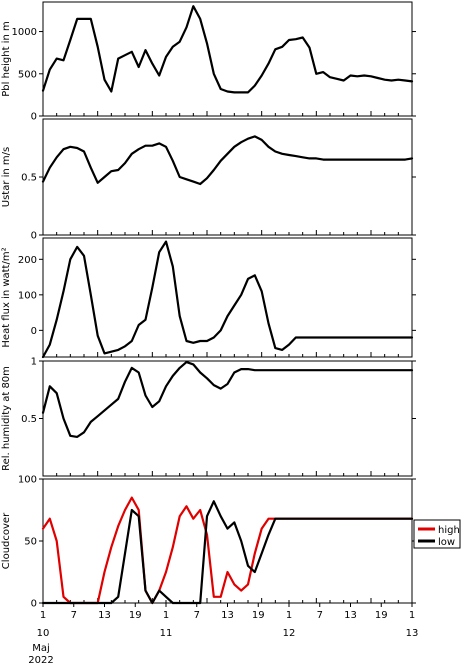 The height and width of the screenshot is (664, 461). What do you see at coordinates (289, 633) in the screenshot?
I see `x-day-label: 12` at bounding box center [289, 633].